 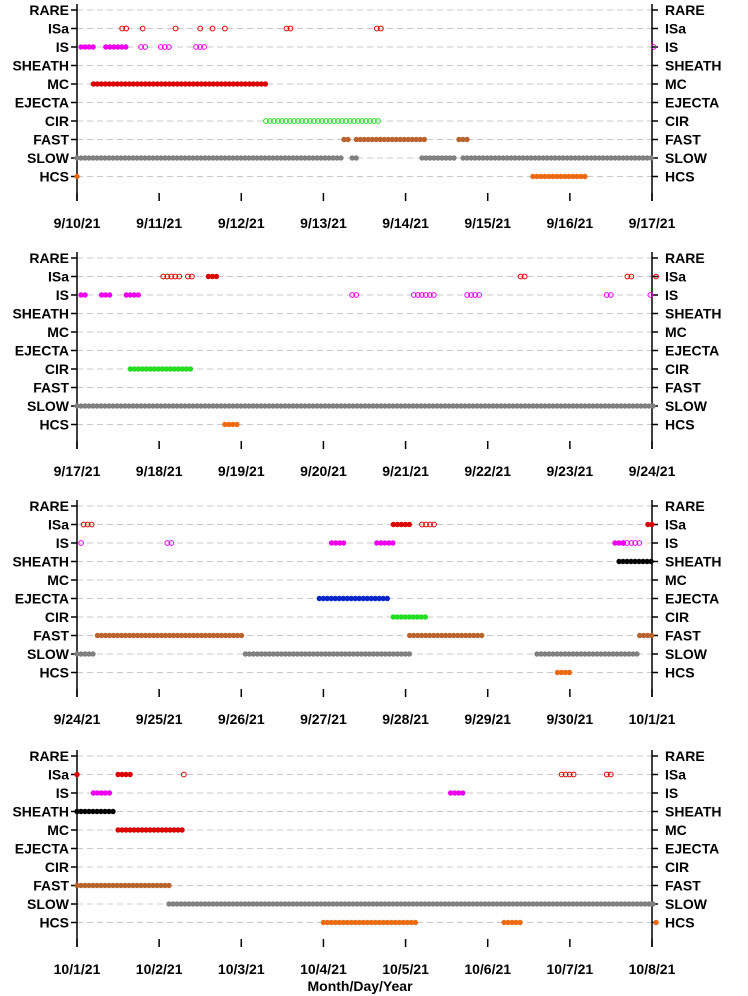 I want to click on y-tick-label-left: SLOW, so click(x=48, y=158).